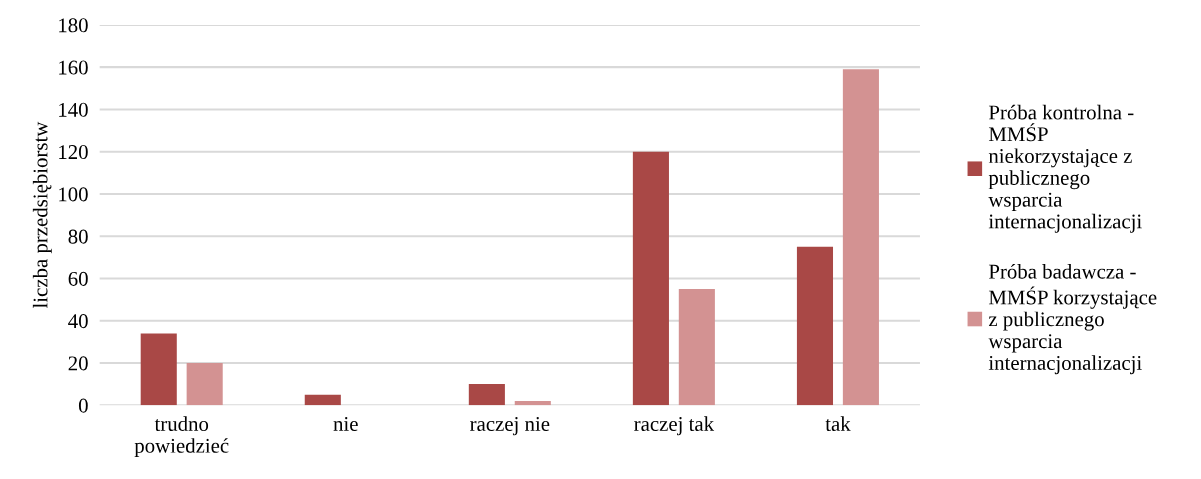  I want to click on x-tick-label: nie, so click(345, 424).